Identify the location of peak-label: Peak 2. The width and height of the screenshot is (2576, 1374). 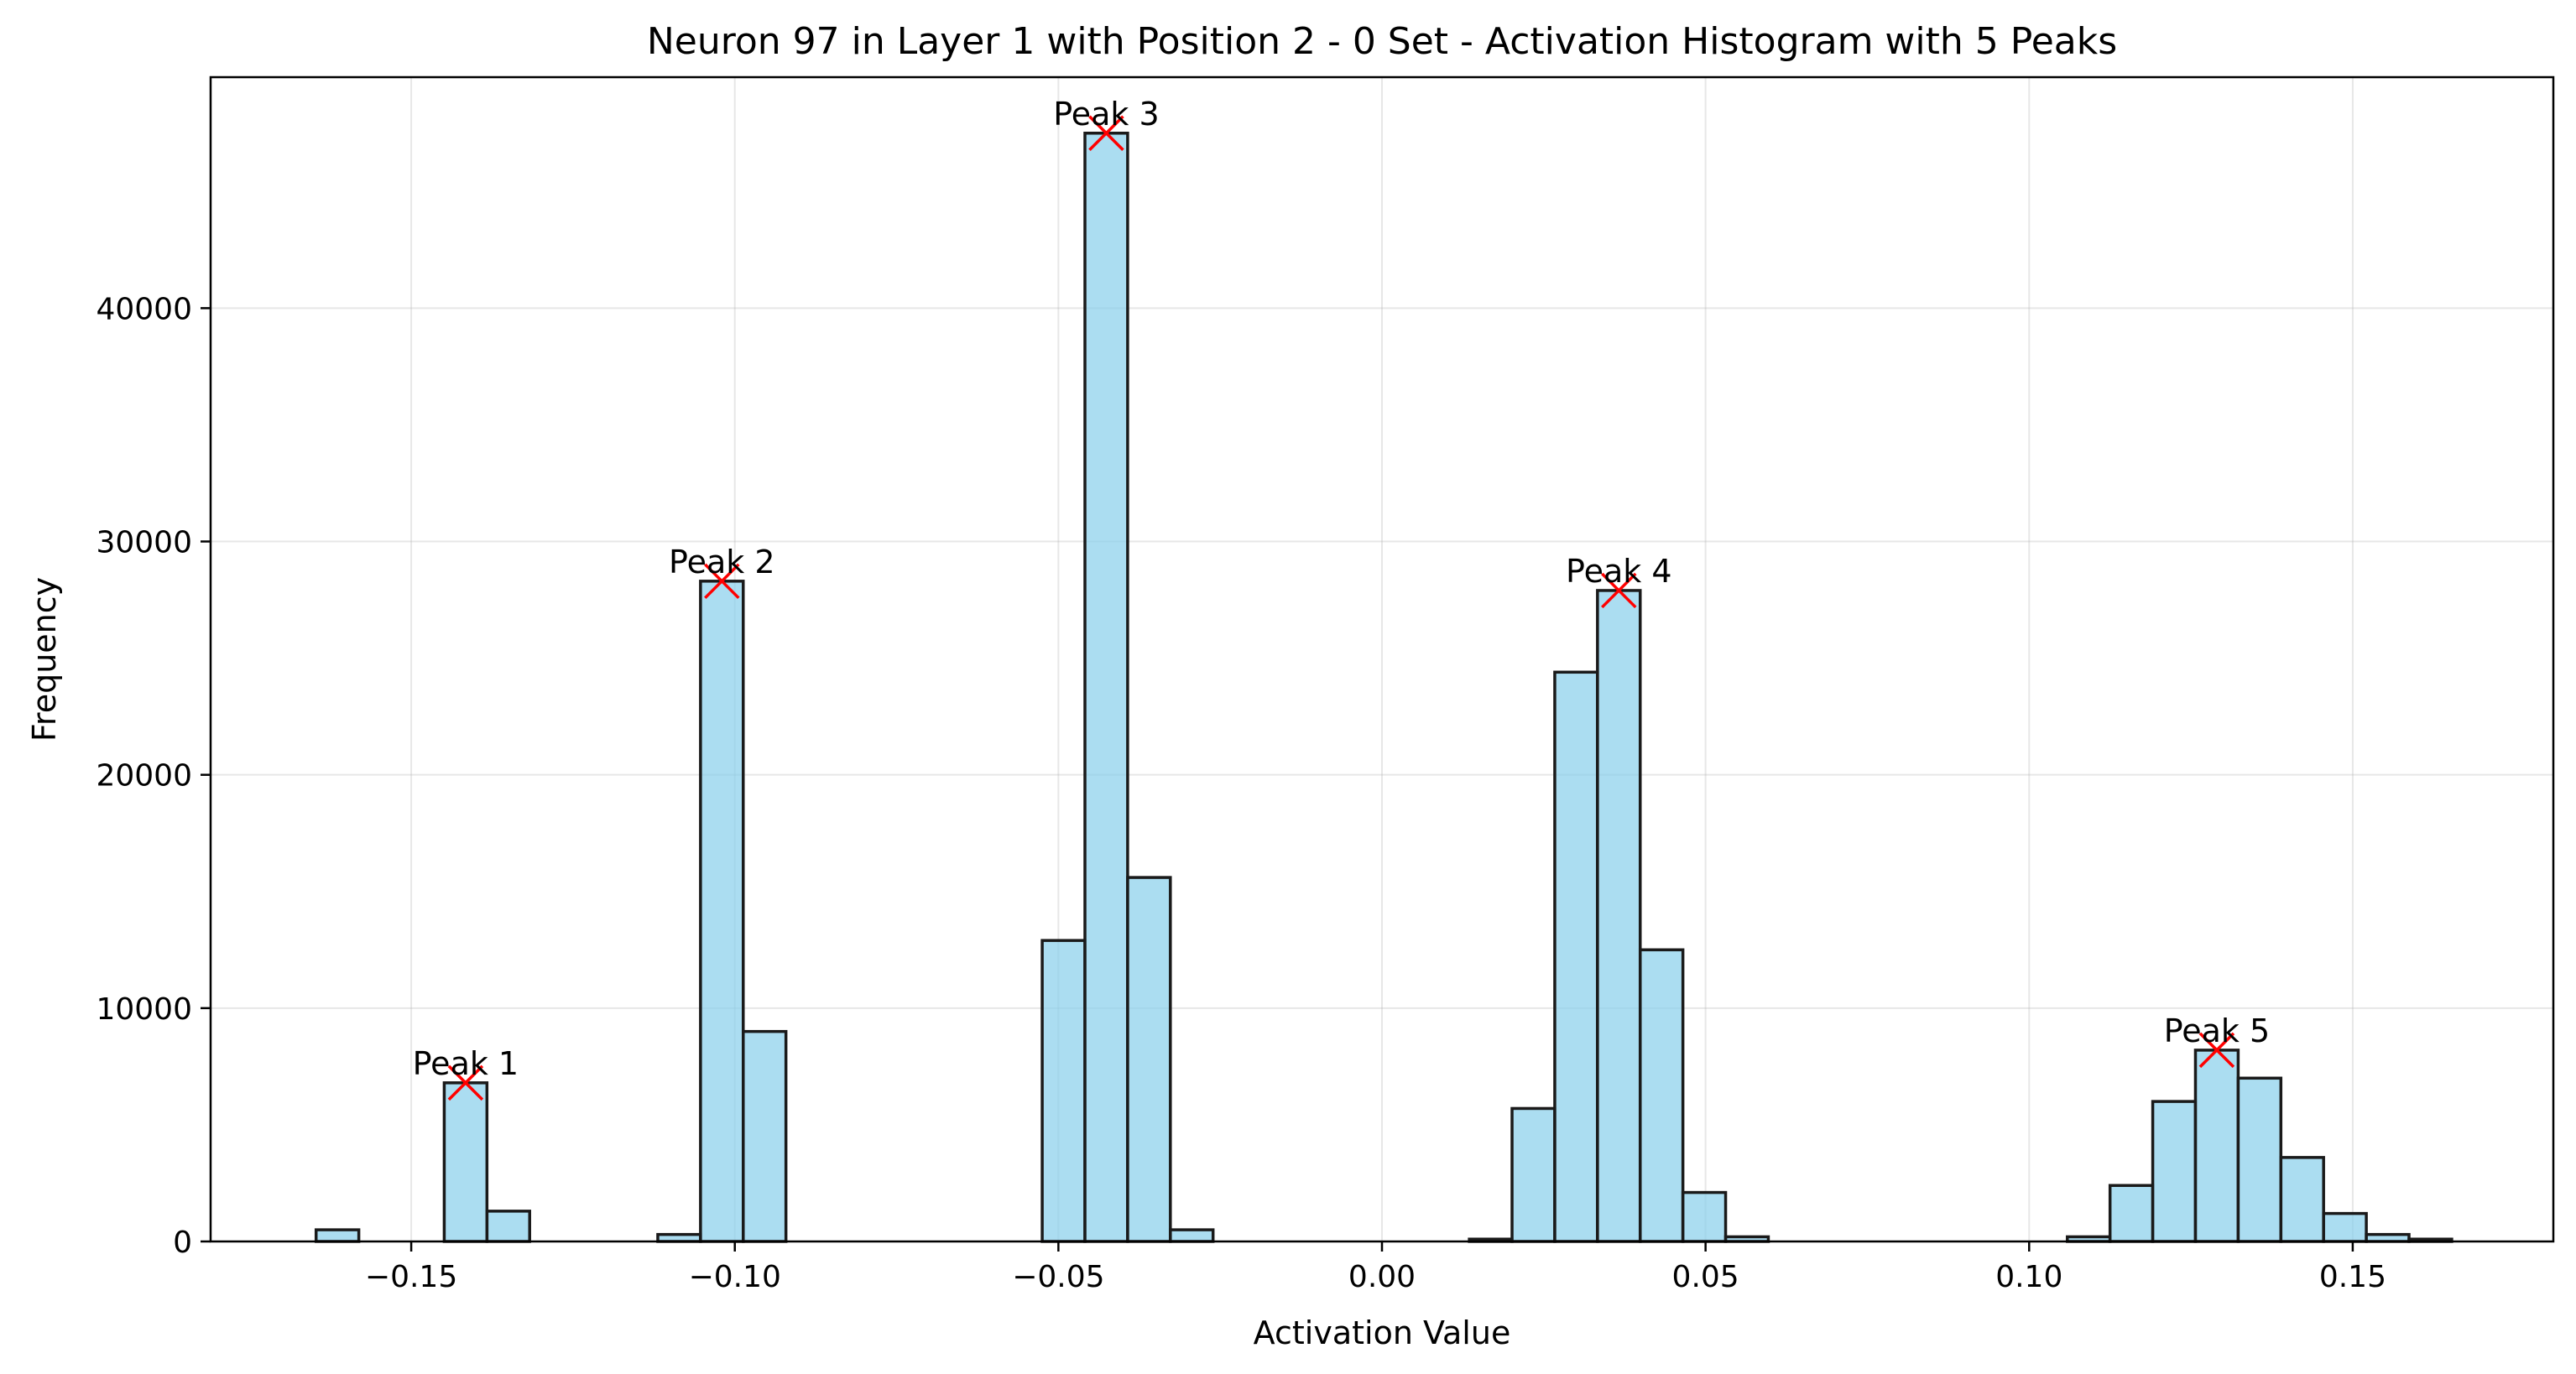
(722, 562).